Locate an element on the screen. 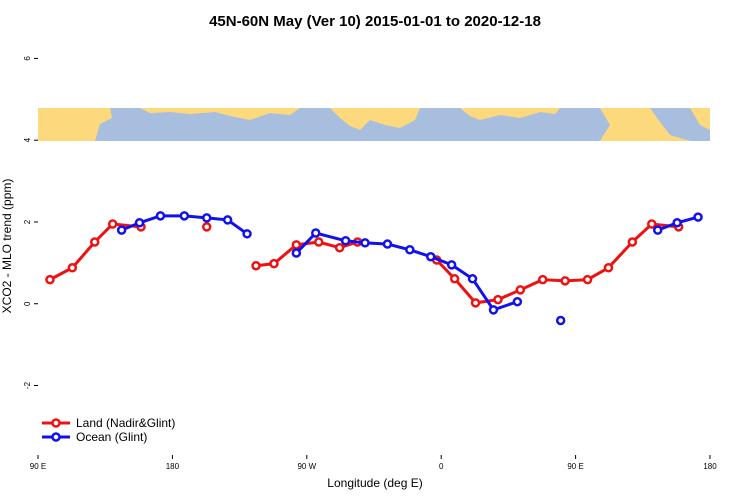 This screenshot has width=750, height=500. x-tick-label: 90 W is located at coordinates (306, 466).